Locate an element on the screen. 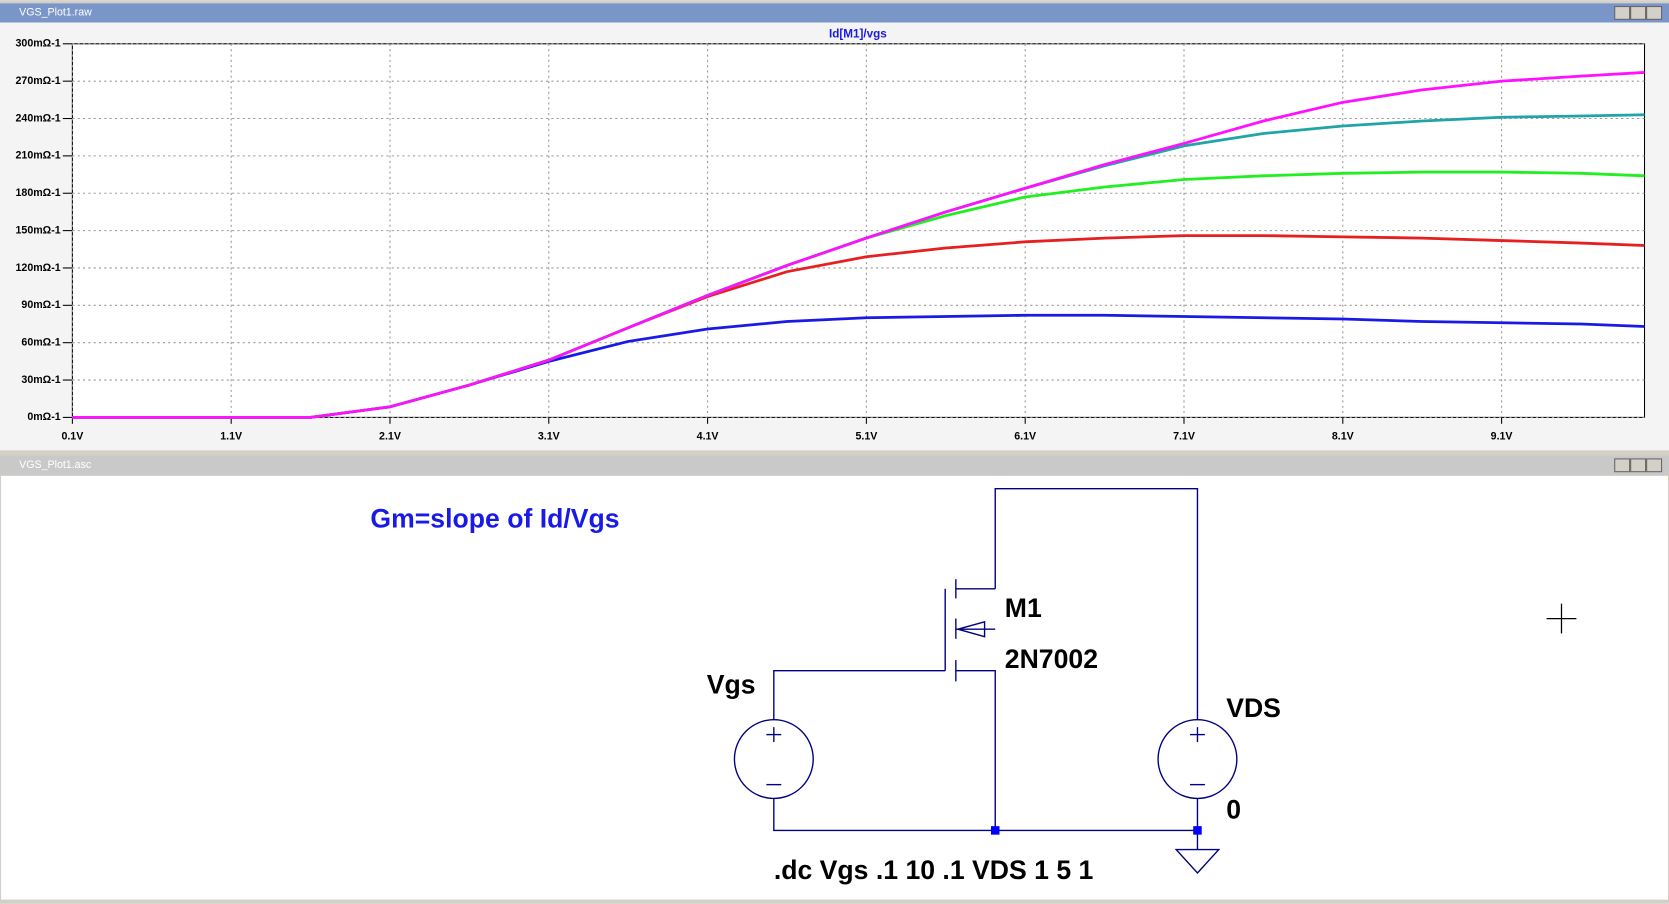 The image size is (1669, 904). y-tick-label: 60mΩ-1 is located at coordinates (40, 342).